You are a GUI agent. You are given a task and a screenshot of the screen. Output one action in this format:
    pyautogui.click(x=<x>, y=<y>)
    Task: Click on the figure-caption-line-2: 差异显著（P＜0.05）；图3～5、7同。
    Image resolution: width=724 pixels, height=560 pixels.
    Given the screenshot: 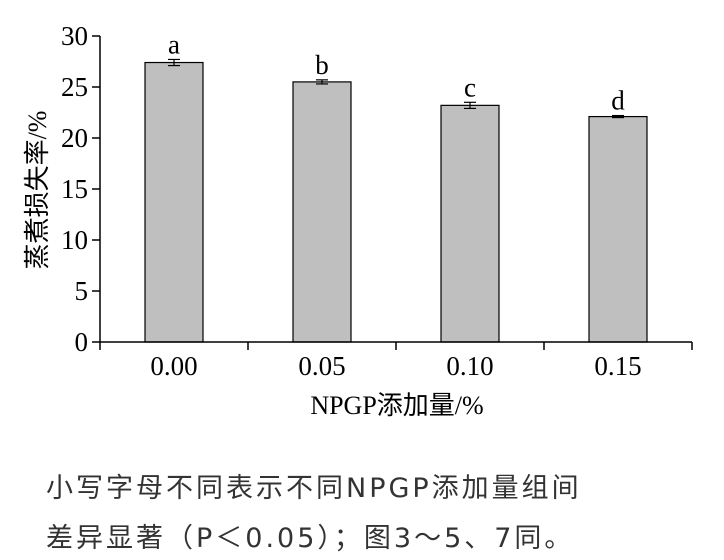 What is the action you would take?
    pyautogui.click(x=310, y=538)
    